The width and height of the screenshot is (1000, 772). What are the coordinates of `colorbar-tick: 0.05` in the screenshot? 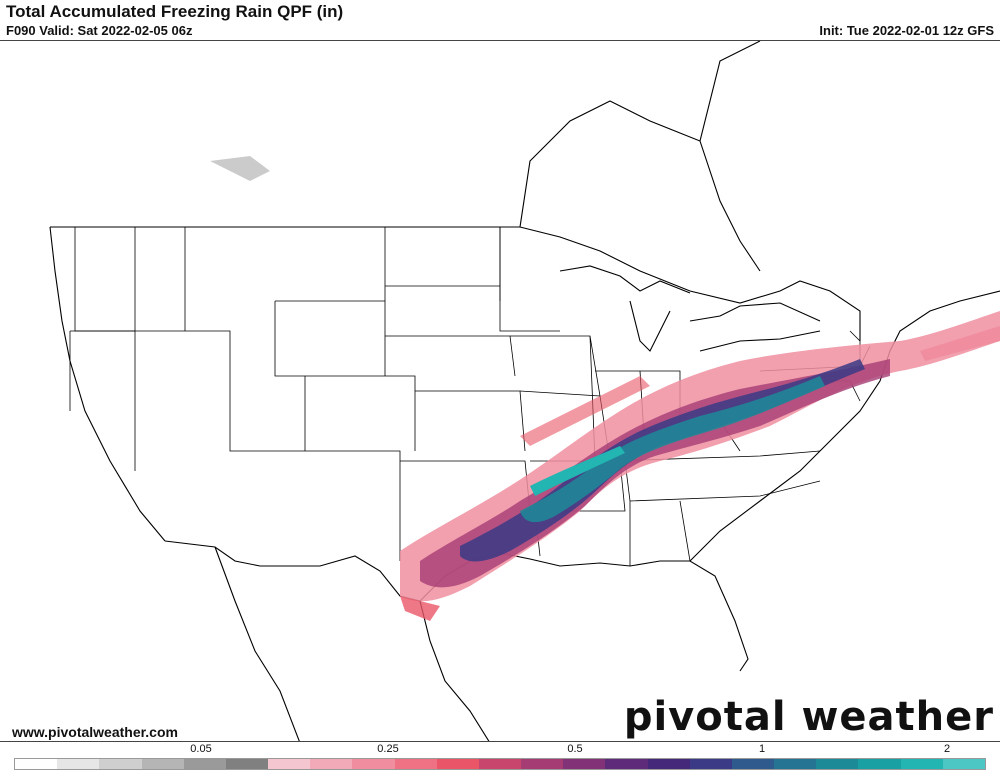 It's located at (201, 749).